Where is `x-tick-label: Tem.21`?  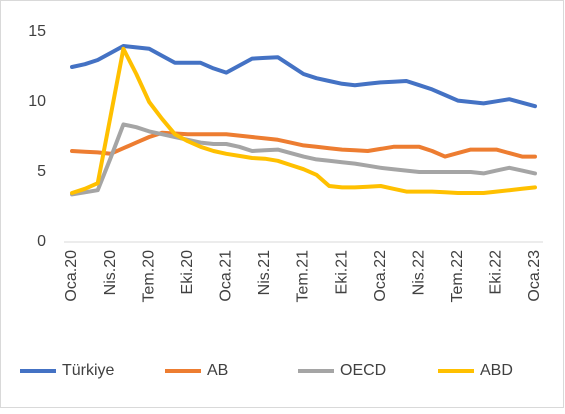 x-tick-label: Tem.21 is located at coordinates (303, 276).